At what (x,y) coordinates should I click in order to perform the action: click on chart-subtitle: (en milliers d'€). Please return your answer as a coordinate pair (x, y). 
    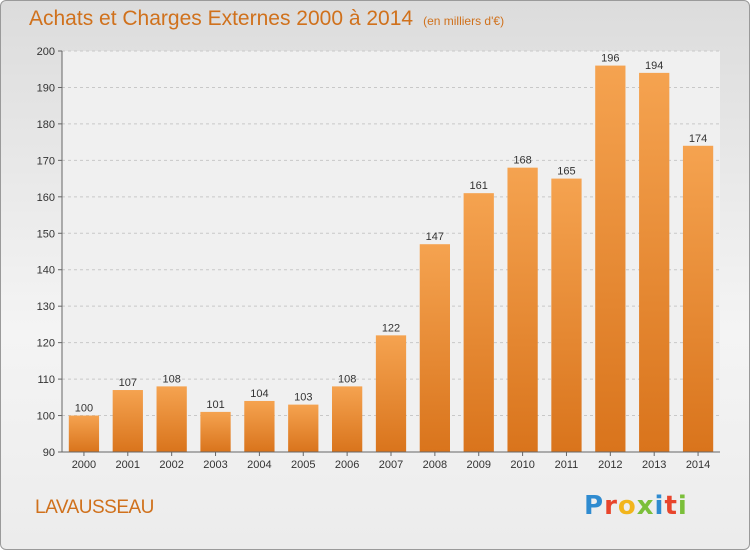
    Looking at the image, I should click on (464, 21).